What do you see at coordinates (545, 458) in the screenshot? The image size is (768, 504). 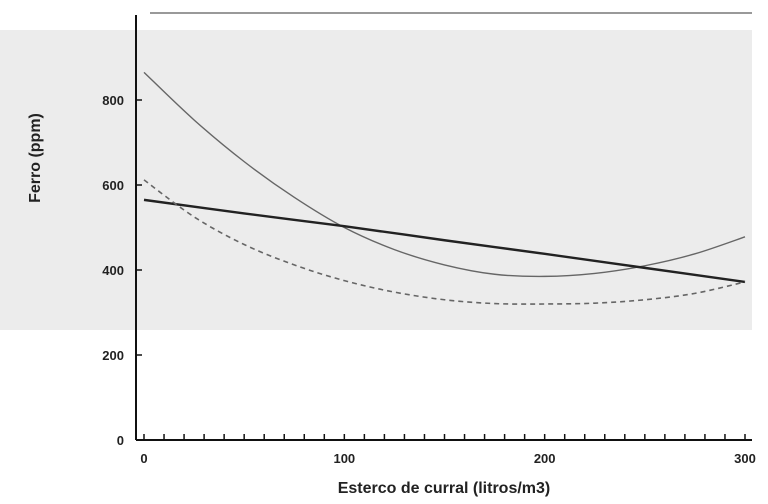 I see `x-tick-label: 200` at bounding box center [545, 458].